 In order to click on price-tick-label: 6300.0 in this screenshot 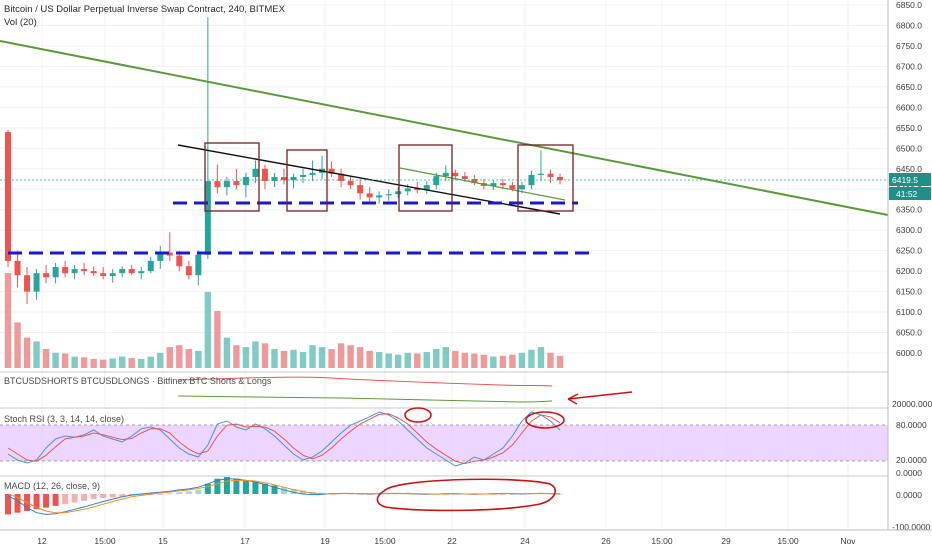, I will do `click(909, 230)`.